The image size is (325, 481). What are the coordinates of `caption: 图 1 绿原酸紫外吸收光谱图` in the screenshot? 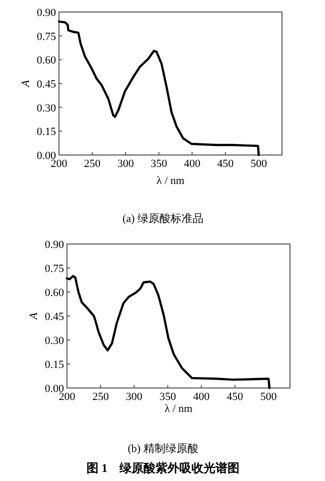 It's located at (163, 468).